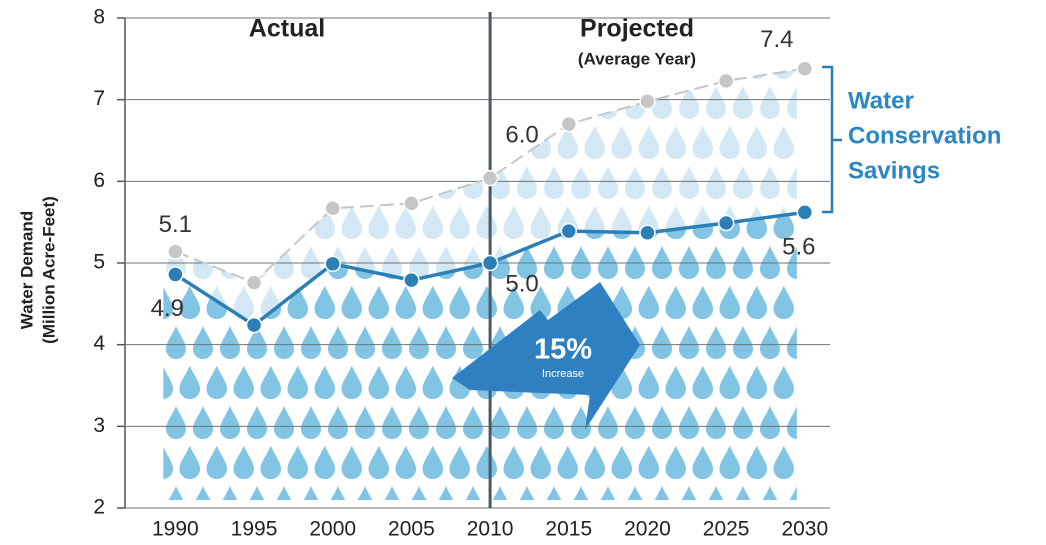 The height and width of the screenshot is (545, 1046). I want to click on increase-arrow: 15% Increase, so click(546, 356).